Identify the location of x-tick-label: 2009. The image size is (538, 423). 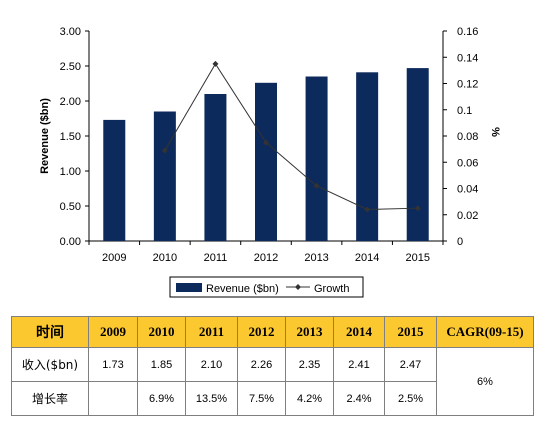
(114, 258).